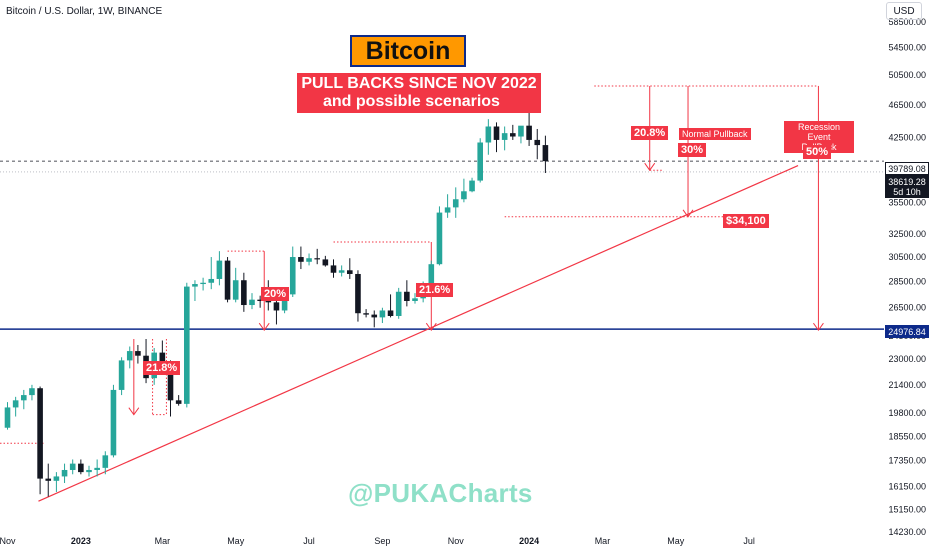 The height and width of the screenshot is (550, 932). I want to click on y-tick-label: 18550.00, so click(907, 436).